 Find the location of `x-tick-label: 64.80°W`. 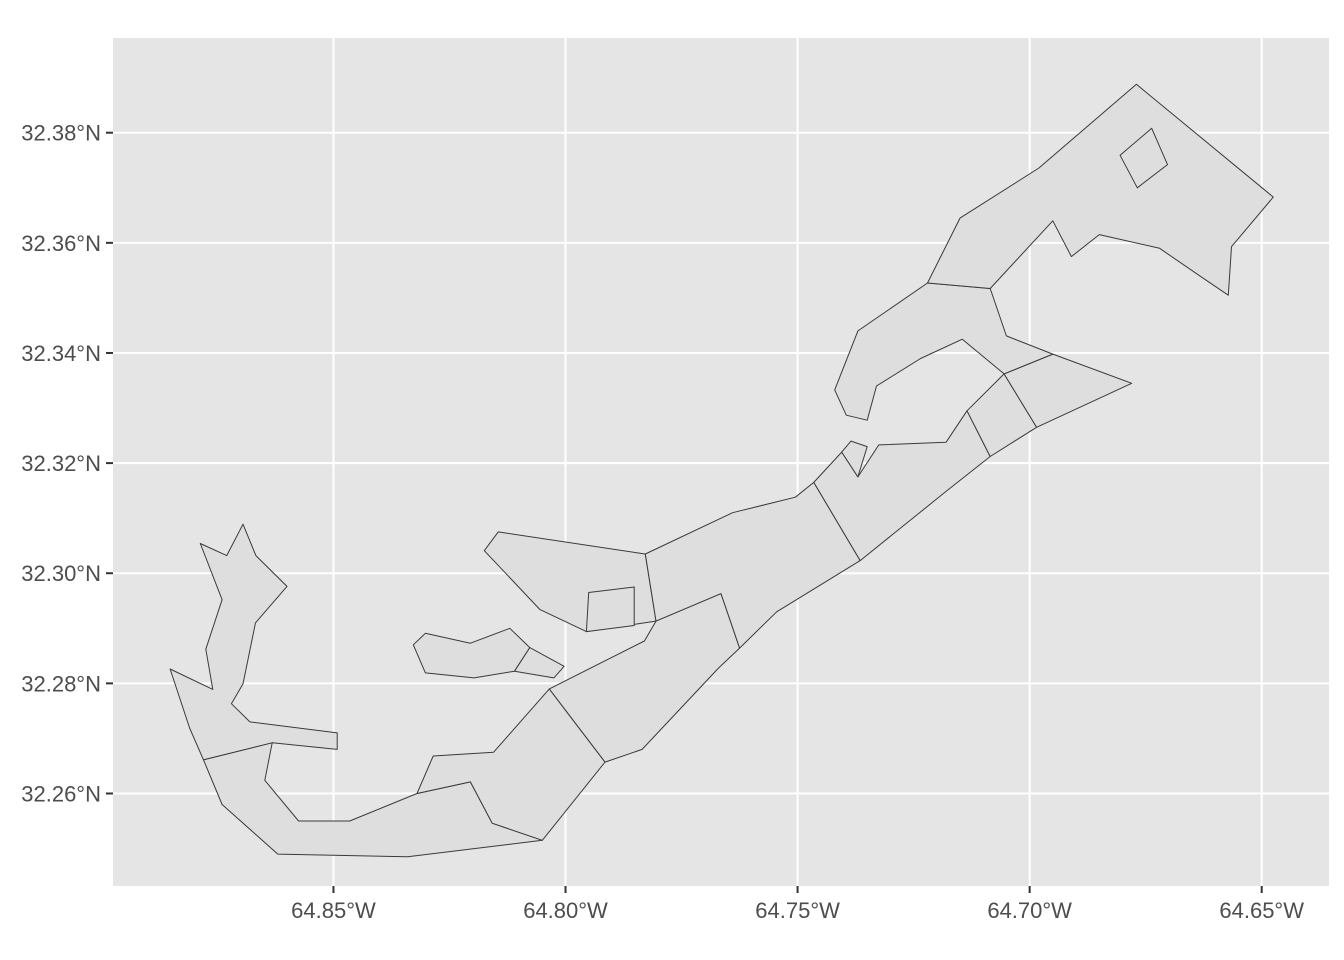

x-tick-label: 64.80°W is located at coordinates (565, 910).